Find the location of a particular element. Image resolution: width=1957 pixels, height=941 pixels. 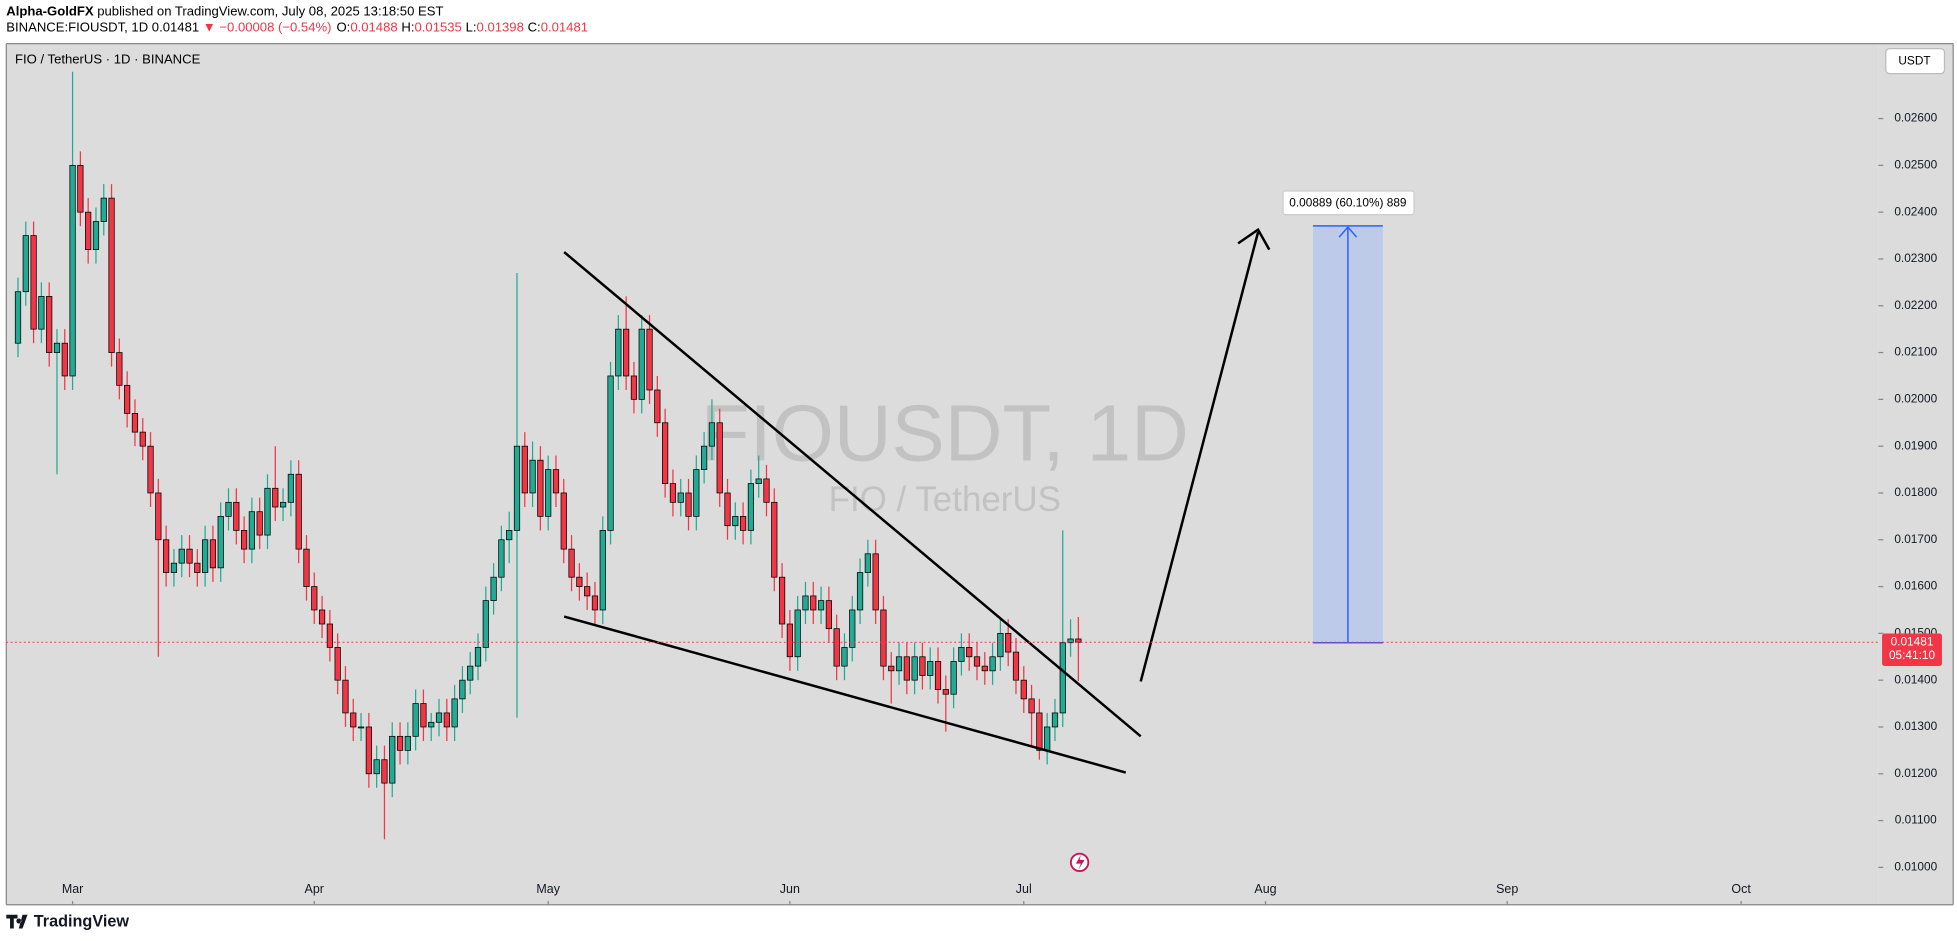

y-tick-label: 0.01400 is located at coordinates (1915, 679).